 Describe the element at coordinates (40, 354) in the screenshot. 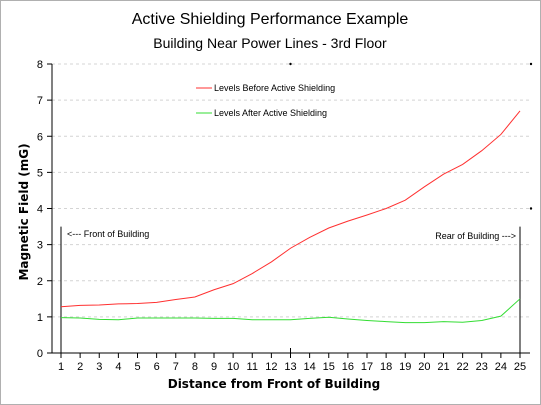

I see `y-tick-label-0: 0` at that location.